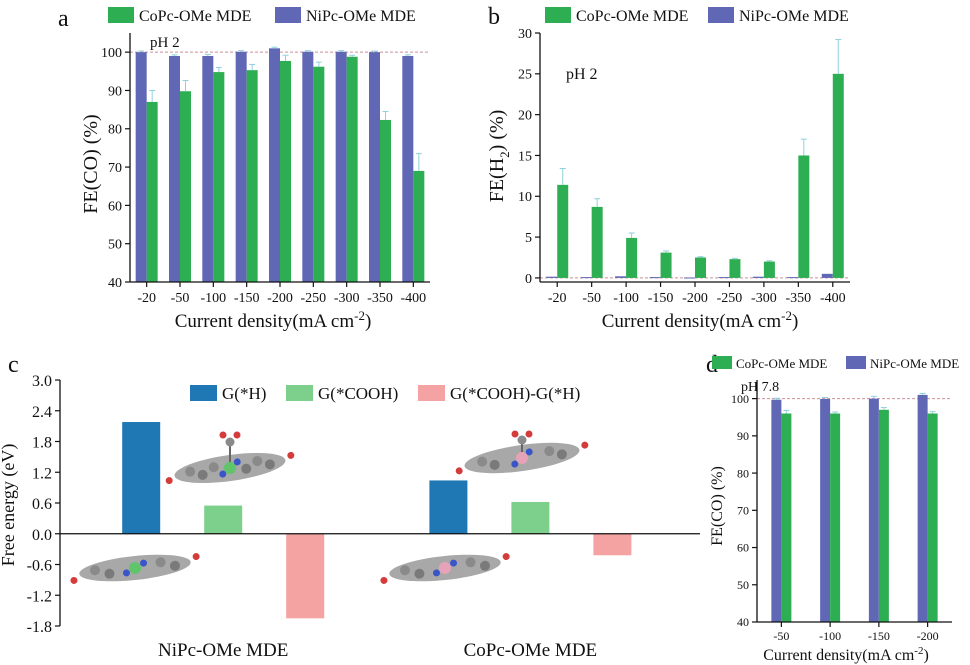 The width and height of the screenshot is (970, 665). I want to click on legend-d-label-nipc: NiPc-OMe MDE, so click(914, 363).